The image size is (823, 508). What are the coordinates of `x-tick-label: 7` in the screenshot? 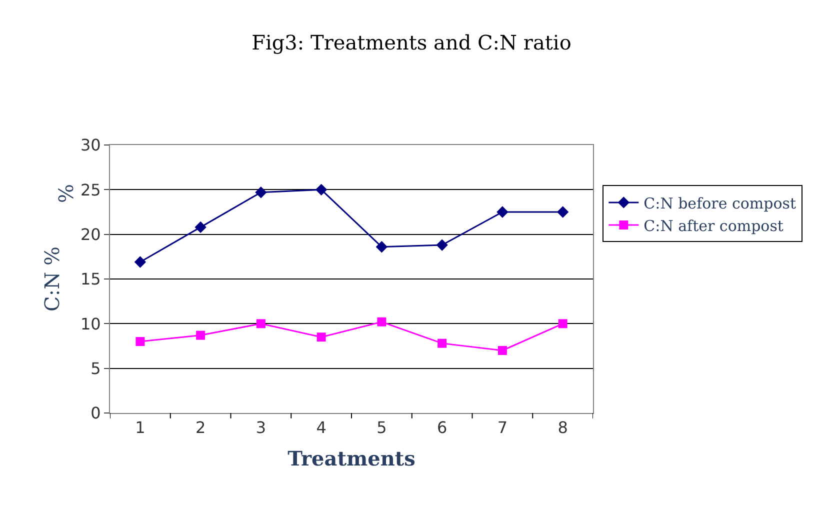 It's located at (502, 428).